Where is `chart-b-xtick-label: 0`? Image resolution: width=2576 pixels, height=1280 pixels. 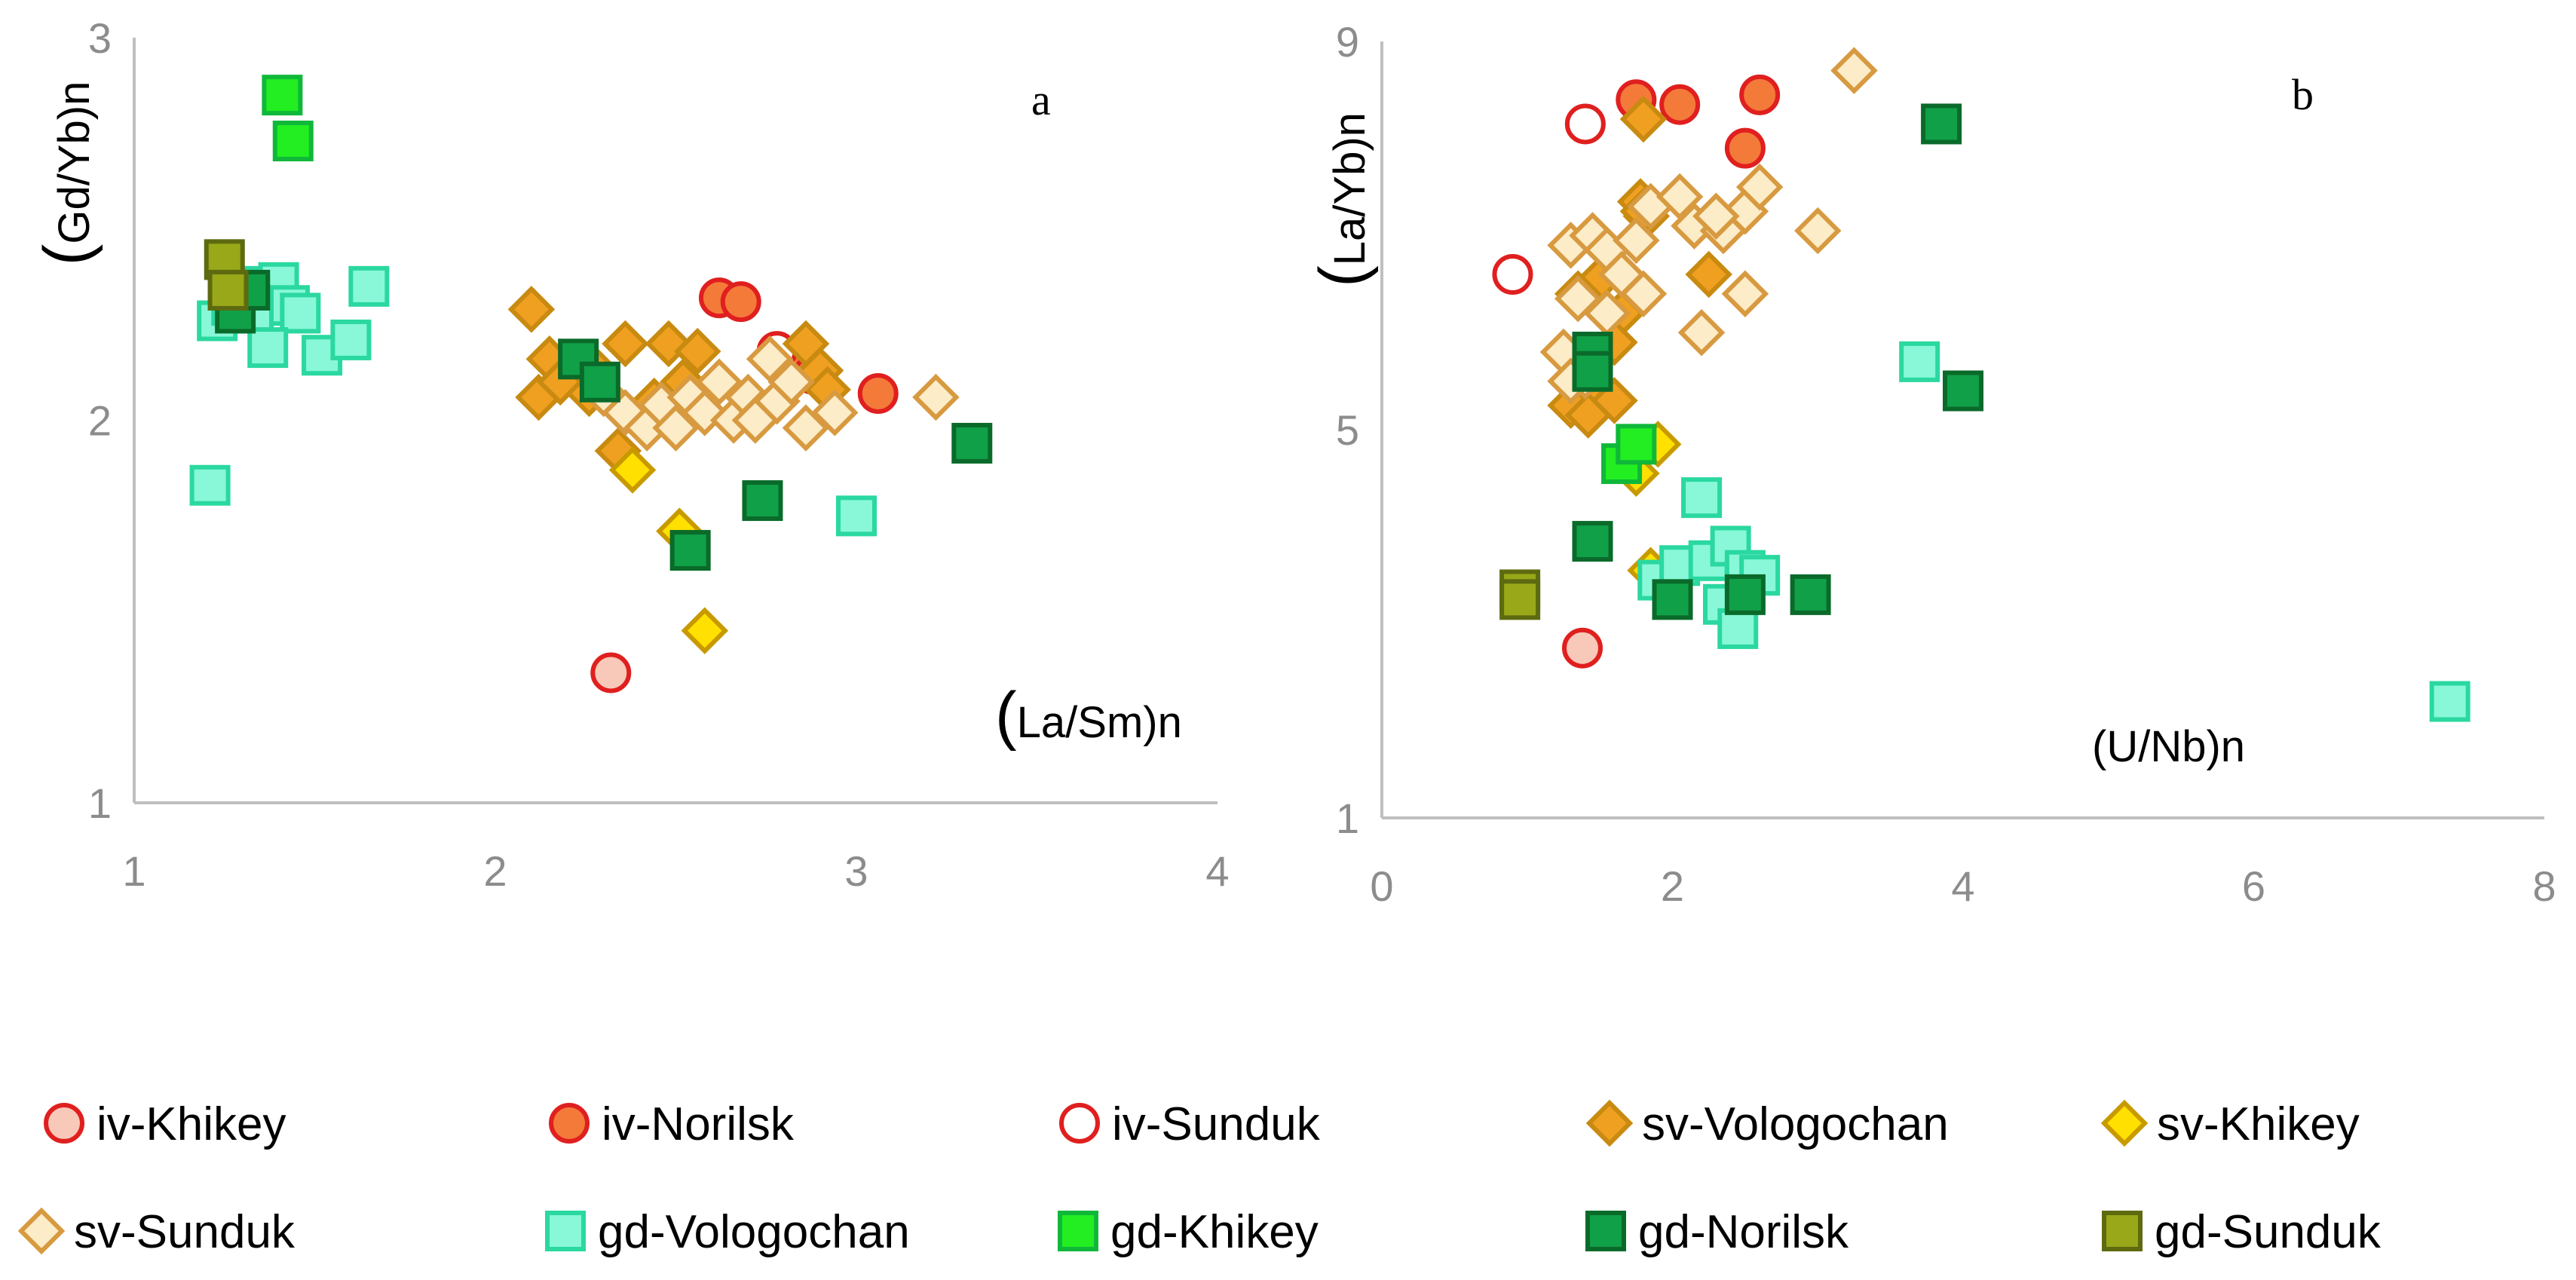
chart-b-xtick-label: 0 is located at coordinates (1381, 886).